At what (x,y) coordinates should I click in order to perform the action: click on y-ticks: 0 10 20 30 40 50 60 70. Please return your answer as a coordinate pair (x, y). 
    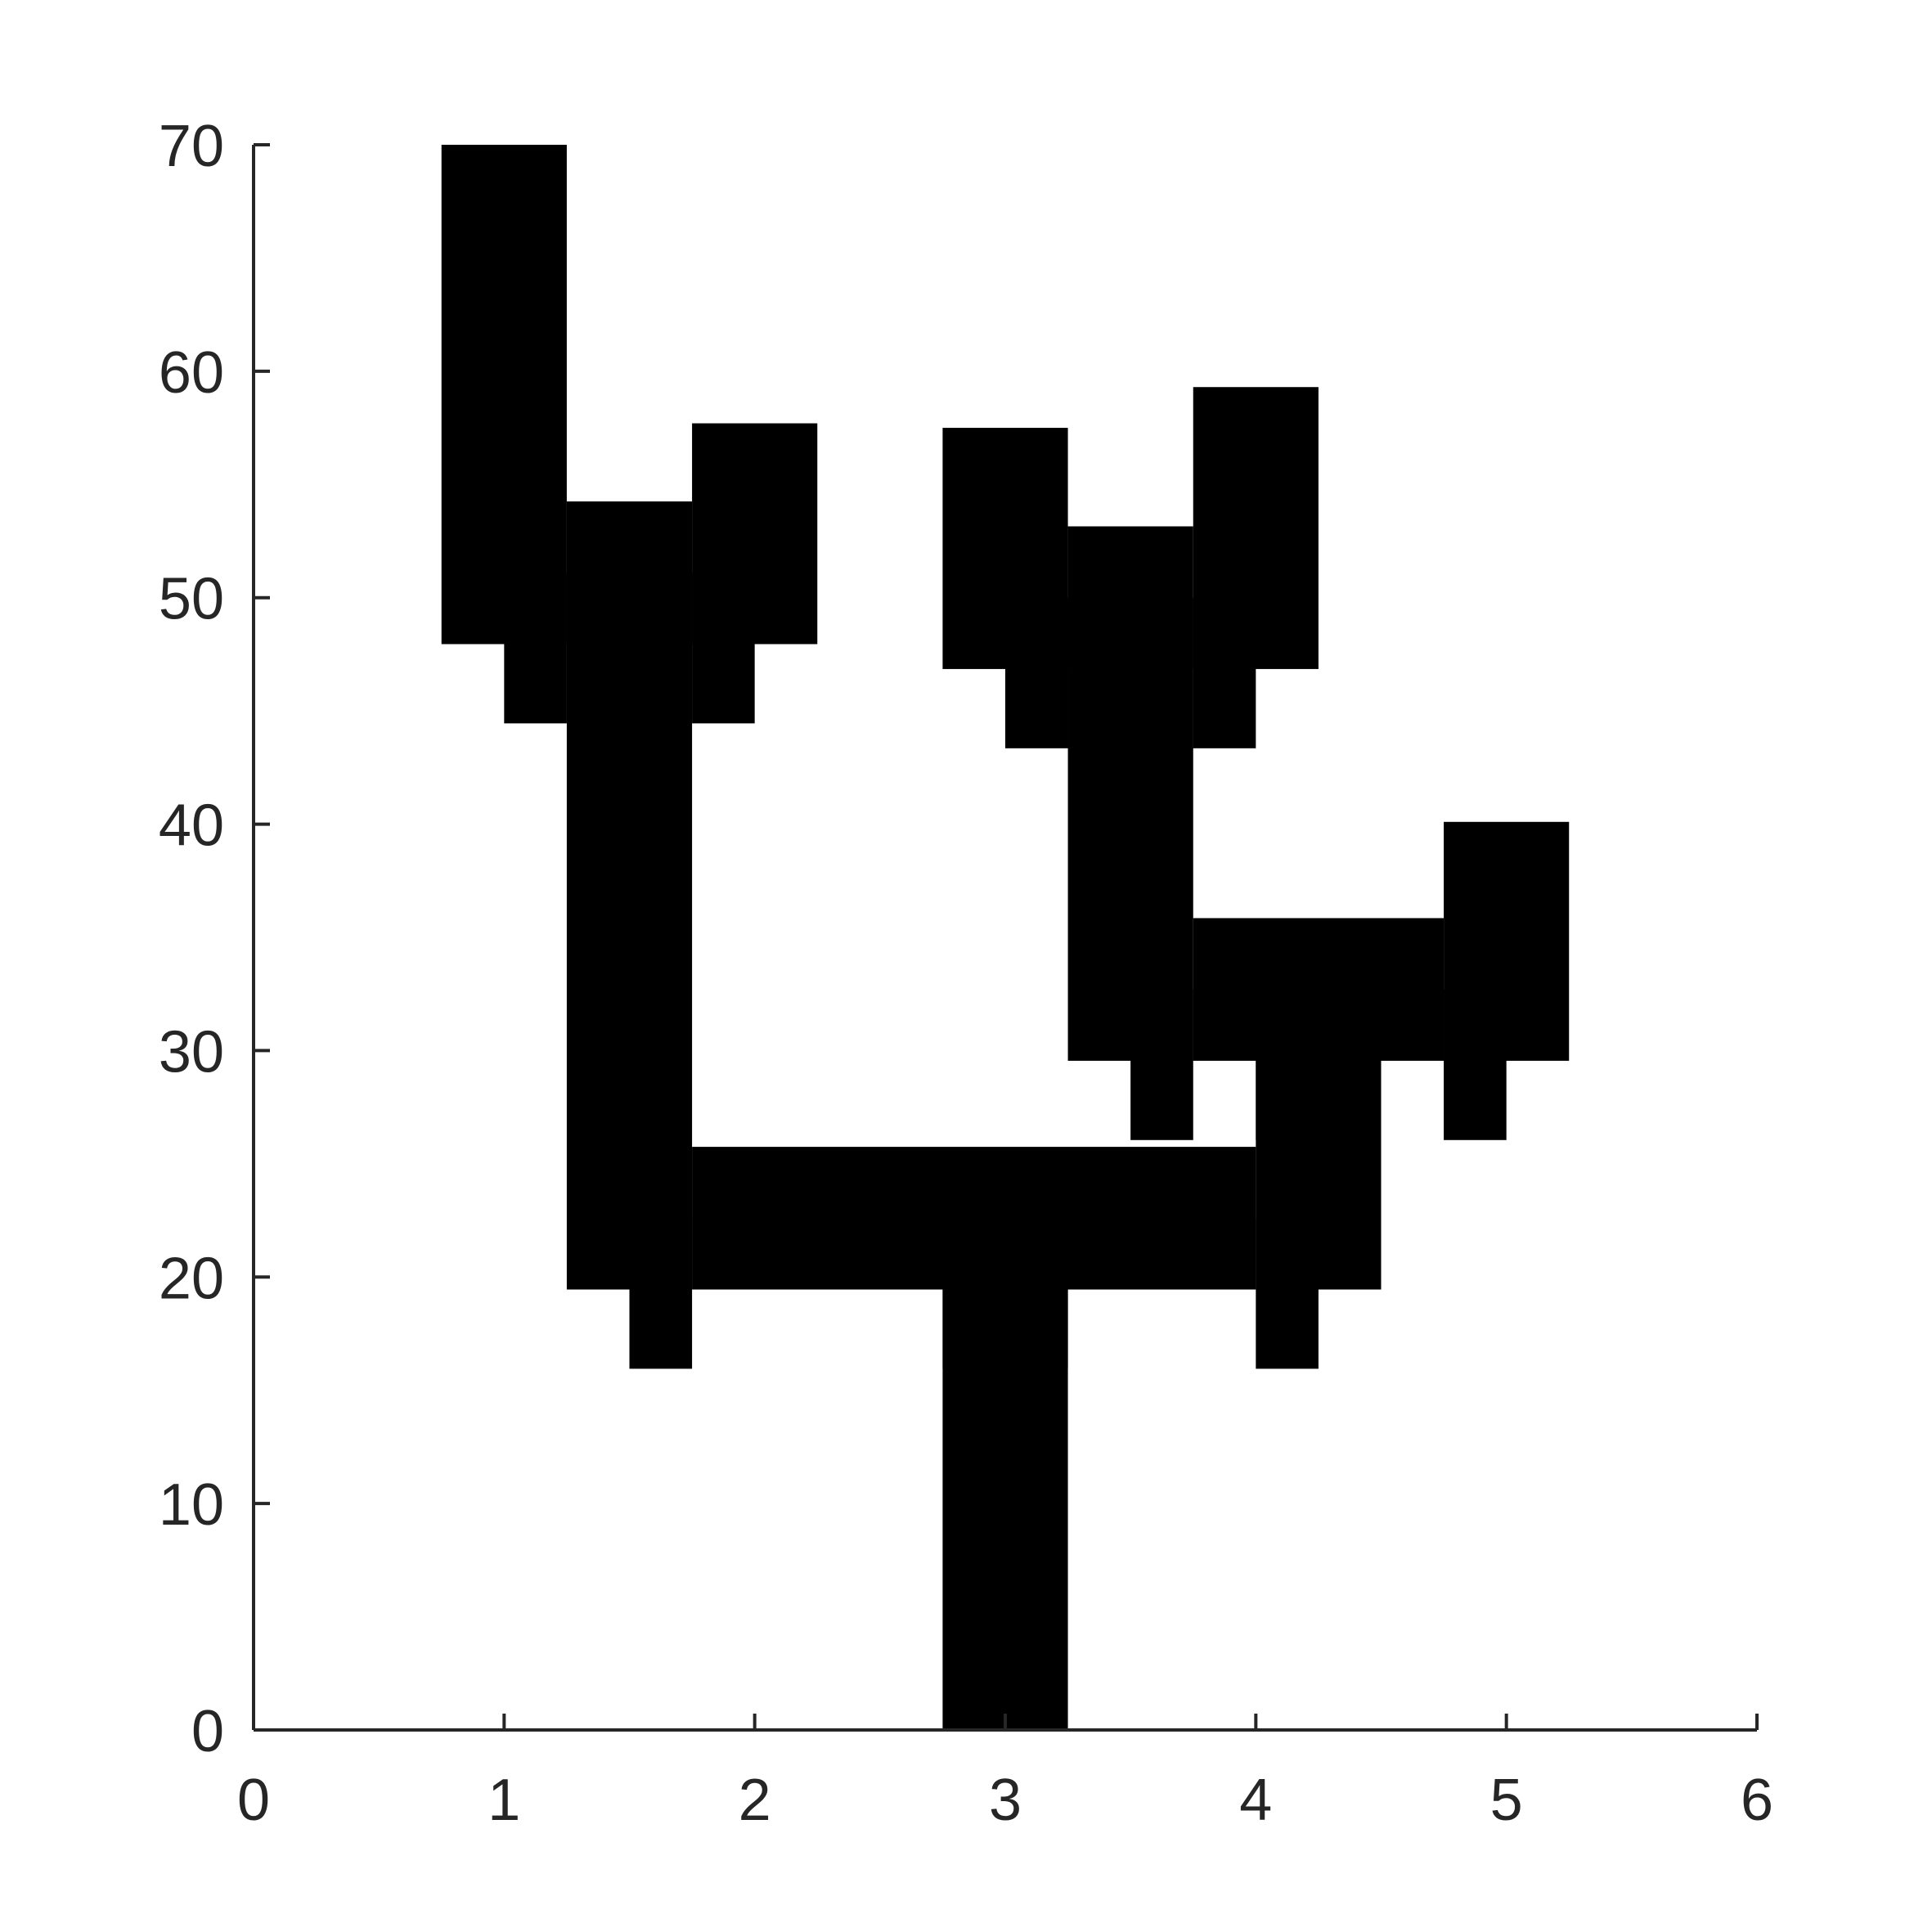
    Looking at the image, I should click on (214, 939).